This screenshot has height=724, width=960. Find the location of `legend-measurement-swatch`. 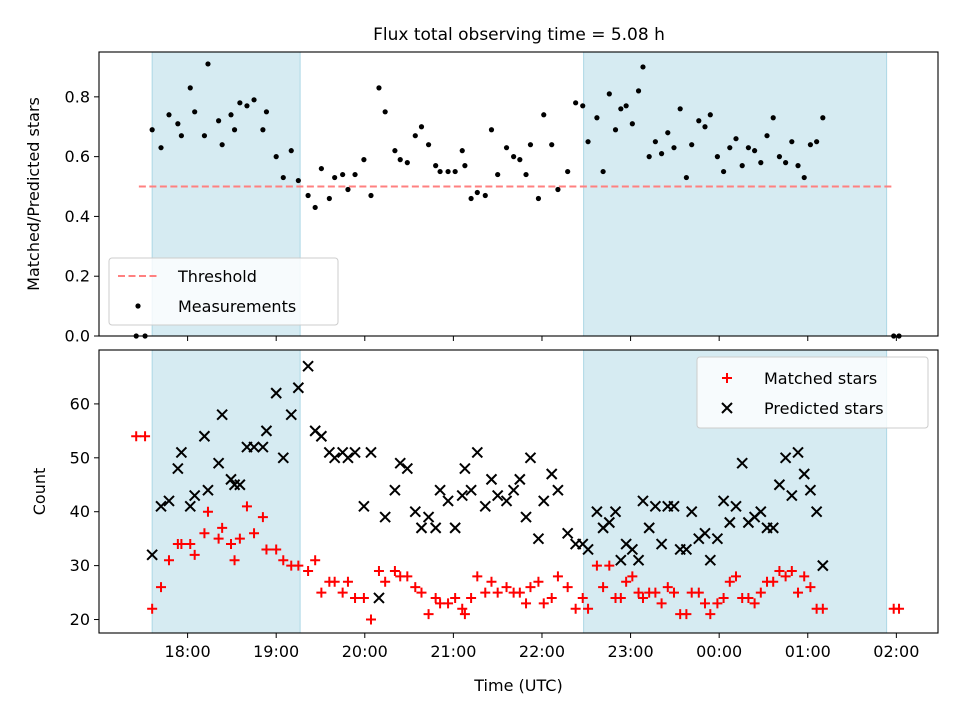

legend-measurement-swatch is located at coordinates (138, 306).